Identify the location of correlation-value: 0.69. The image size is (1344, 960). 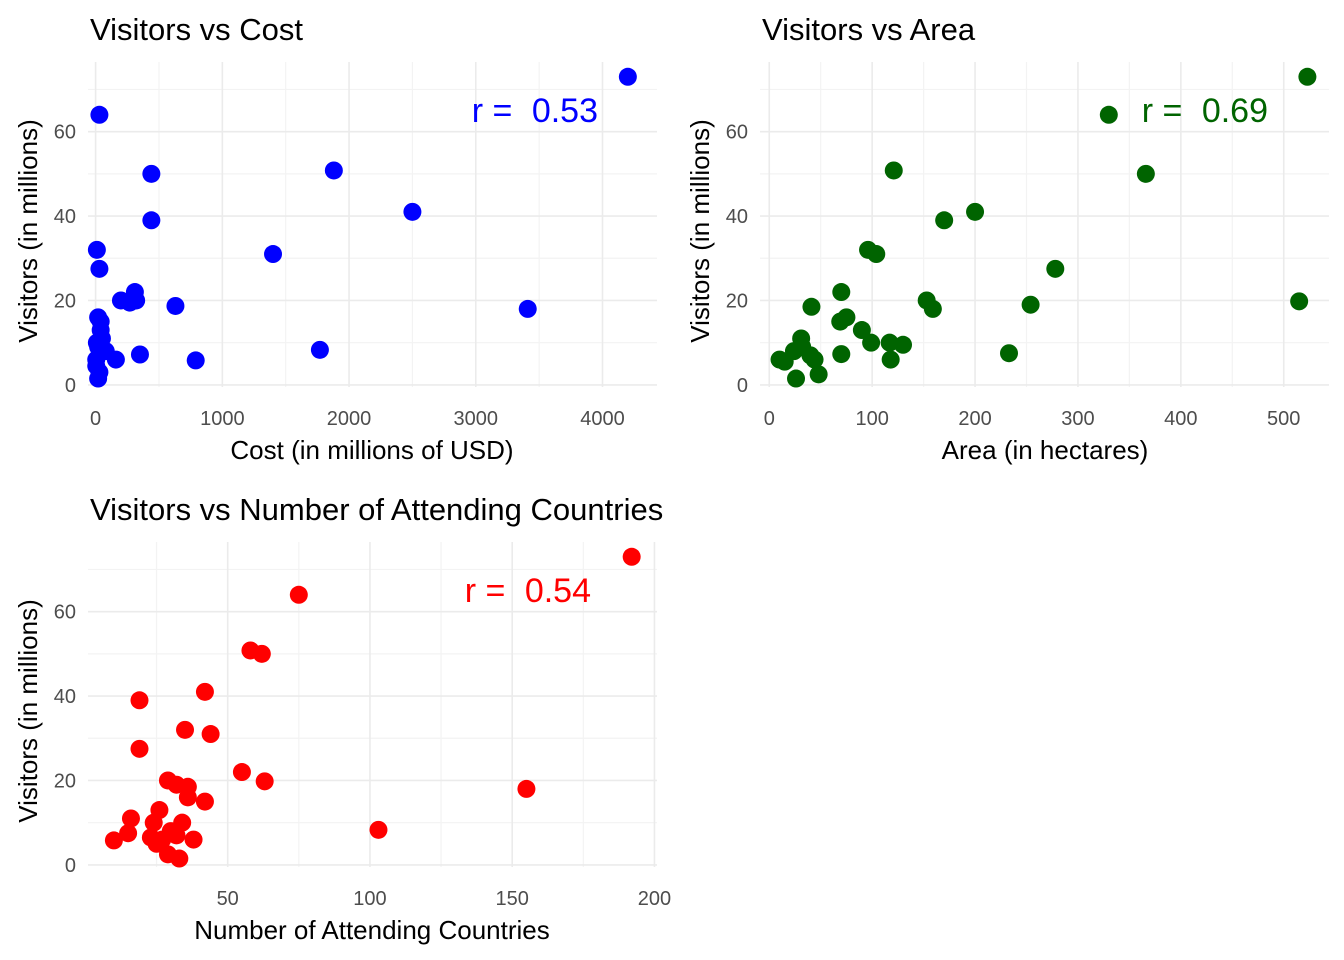
(1235, 111).